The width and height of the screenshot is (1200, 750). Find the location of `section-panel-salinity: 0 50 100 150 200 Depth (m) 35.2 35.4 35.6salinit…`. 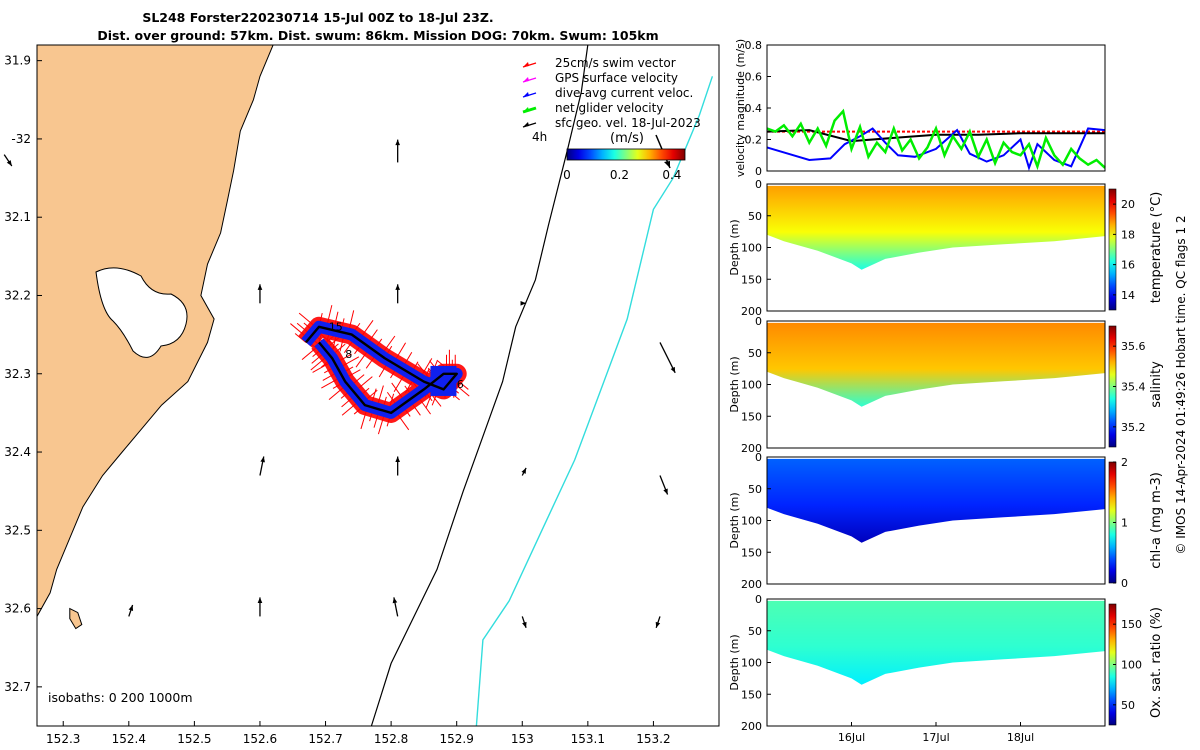

section-panel-salinity: 0 50 100 150 200 Depth (m) 35.2 35.4 35.6salinit… is located at coordinates (946, 385).